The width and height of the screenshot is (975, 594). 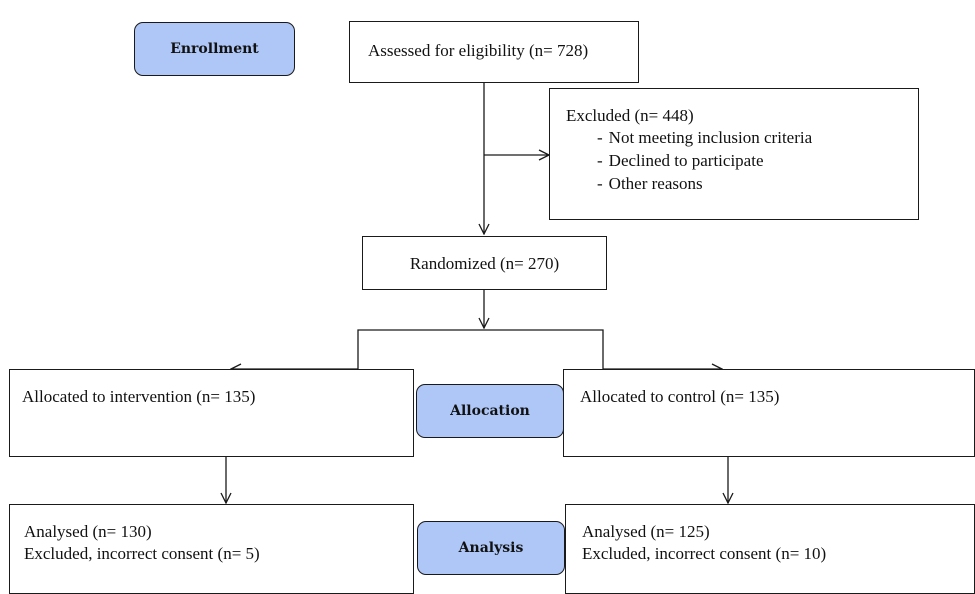 I want to click on intervention-excluded-text: Excluded, incorrect consent (n= 5), so click(x=142, y=554).